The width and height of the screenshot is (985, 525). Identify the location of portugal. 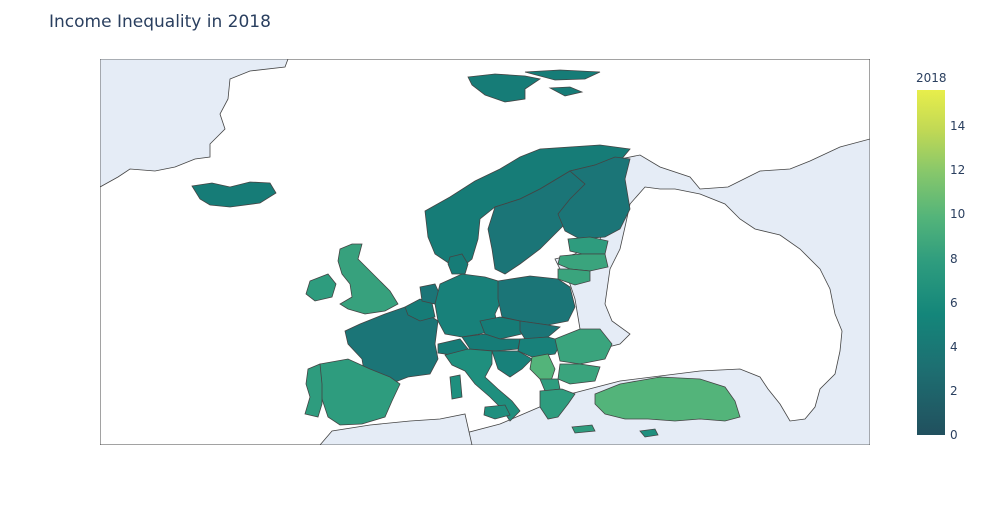
(313, 390).